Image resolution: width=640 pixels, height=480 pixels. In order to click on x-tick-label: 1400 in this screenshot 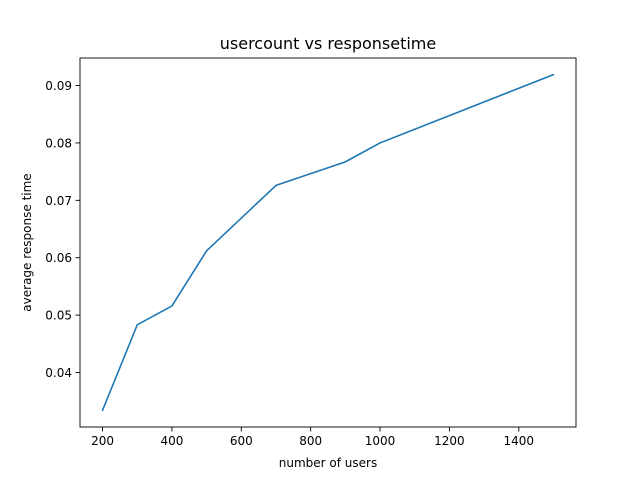, I will do `click(518, 441)`.